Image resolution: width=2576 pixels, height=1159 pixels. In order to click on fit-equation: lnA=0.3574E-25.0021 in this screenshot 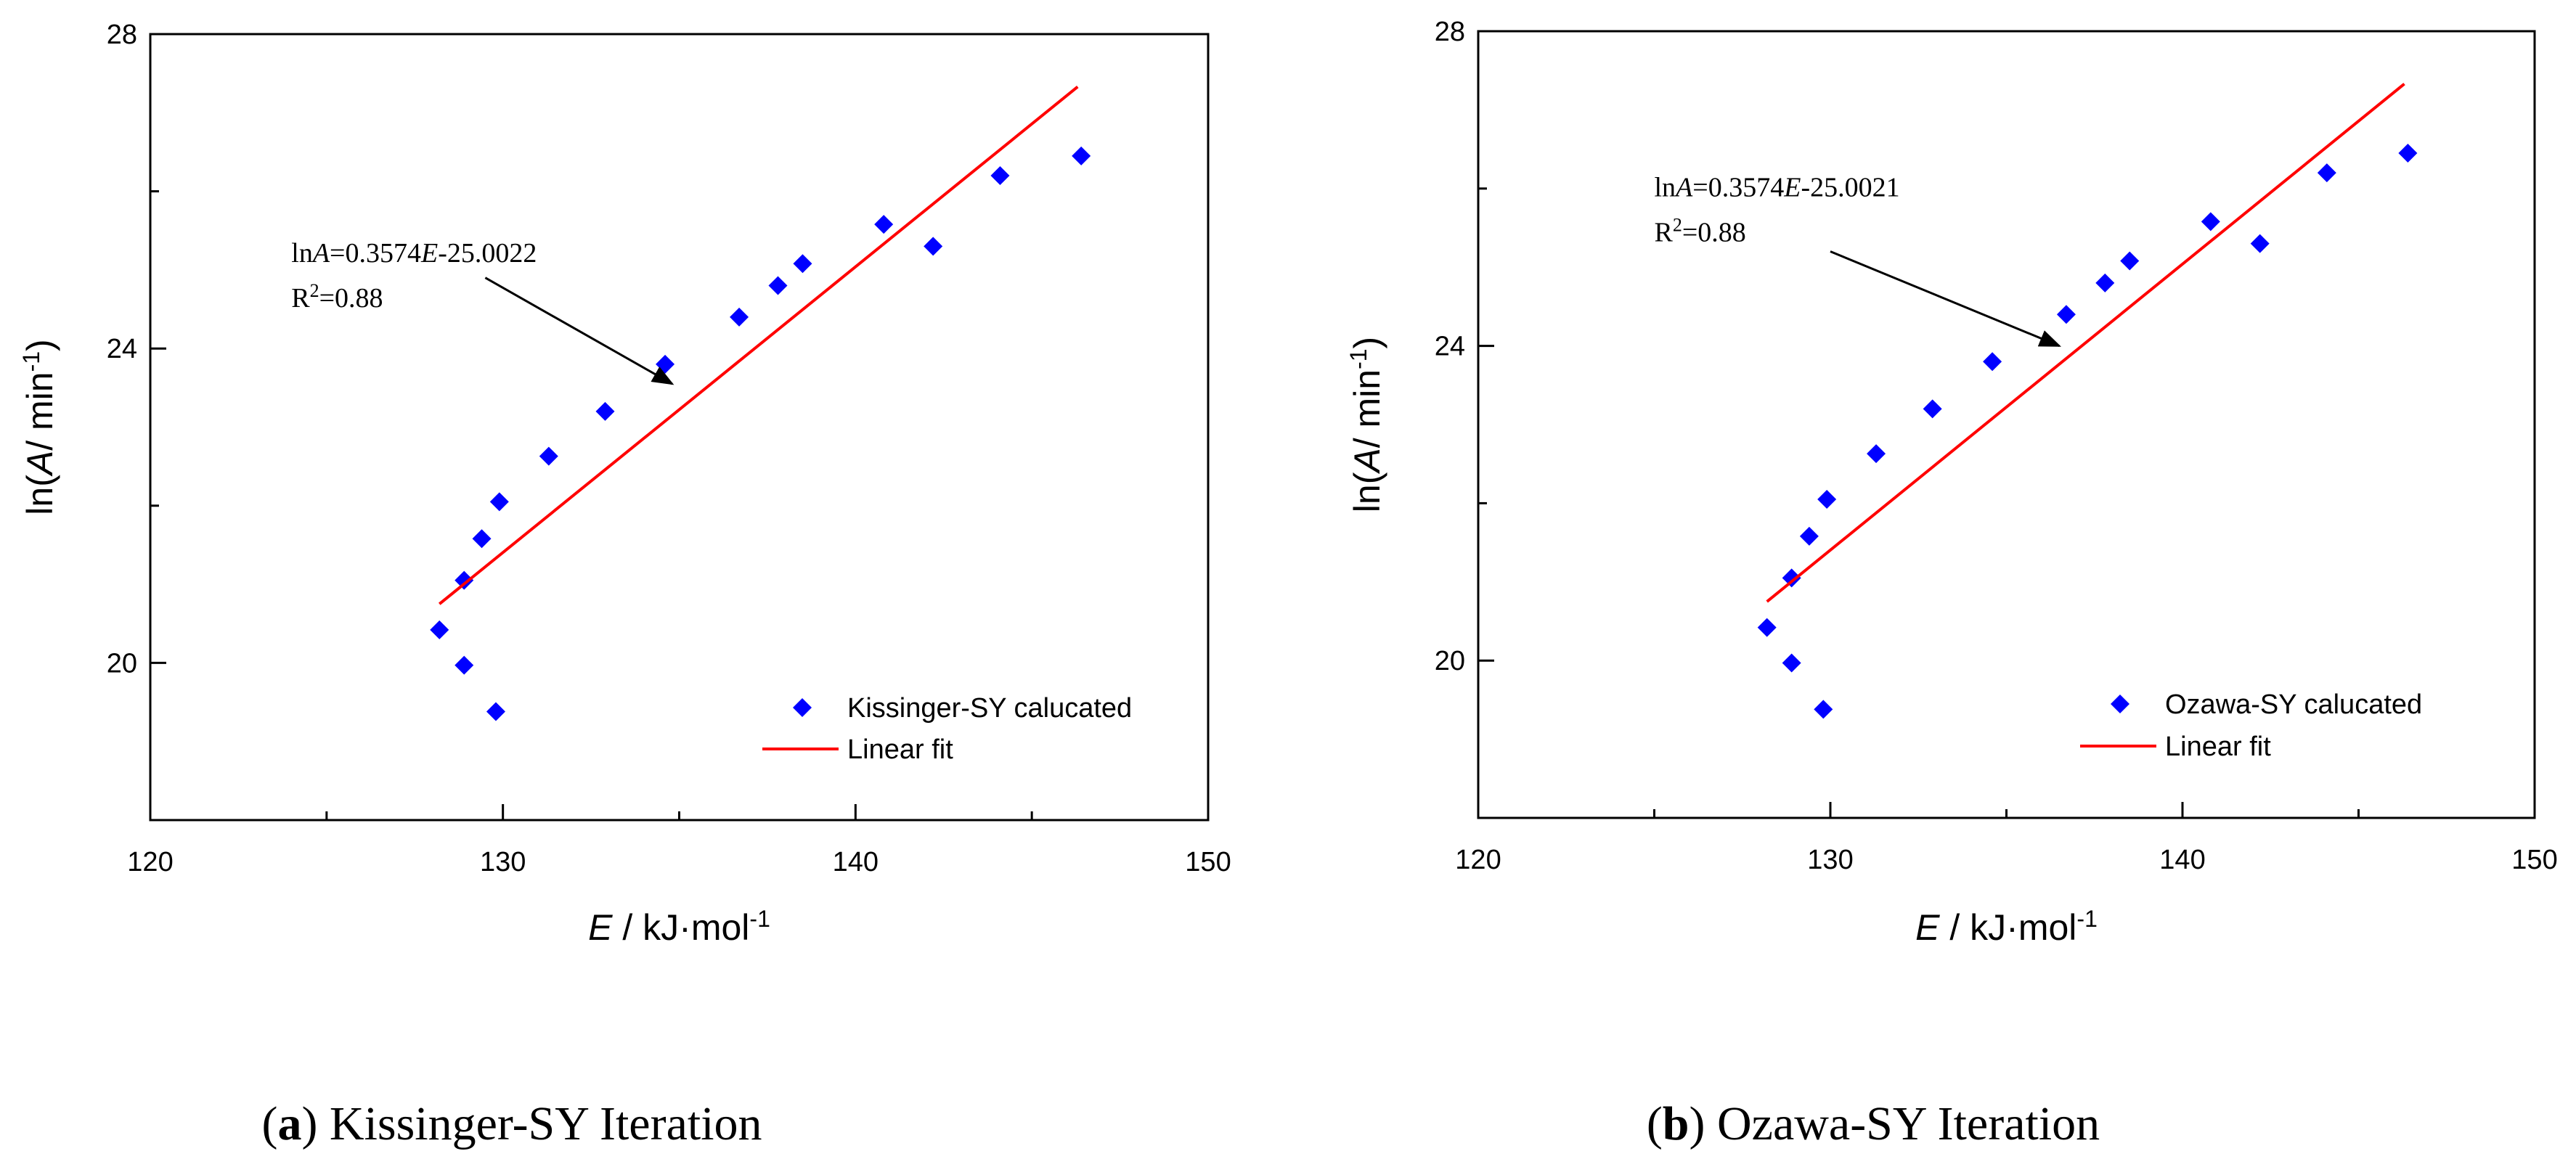, I will do `click(1777, 188)`.